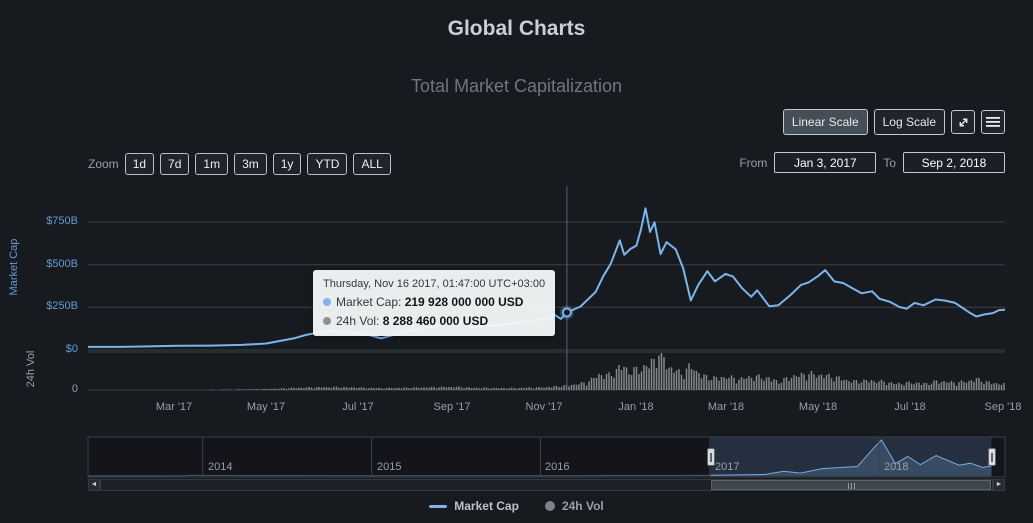  Describe the element at coordinates (544, 407) in the screenshot. I see `x-axis-tick: Nov '17` at that location.